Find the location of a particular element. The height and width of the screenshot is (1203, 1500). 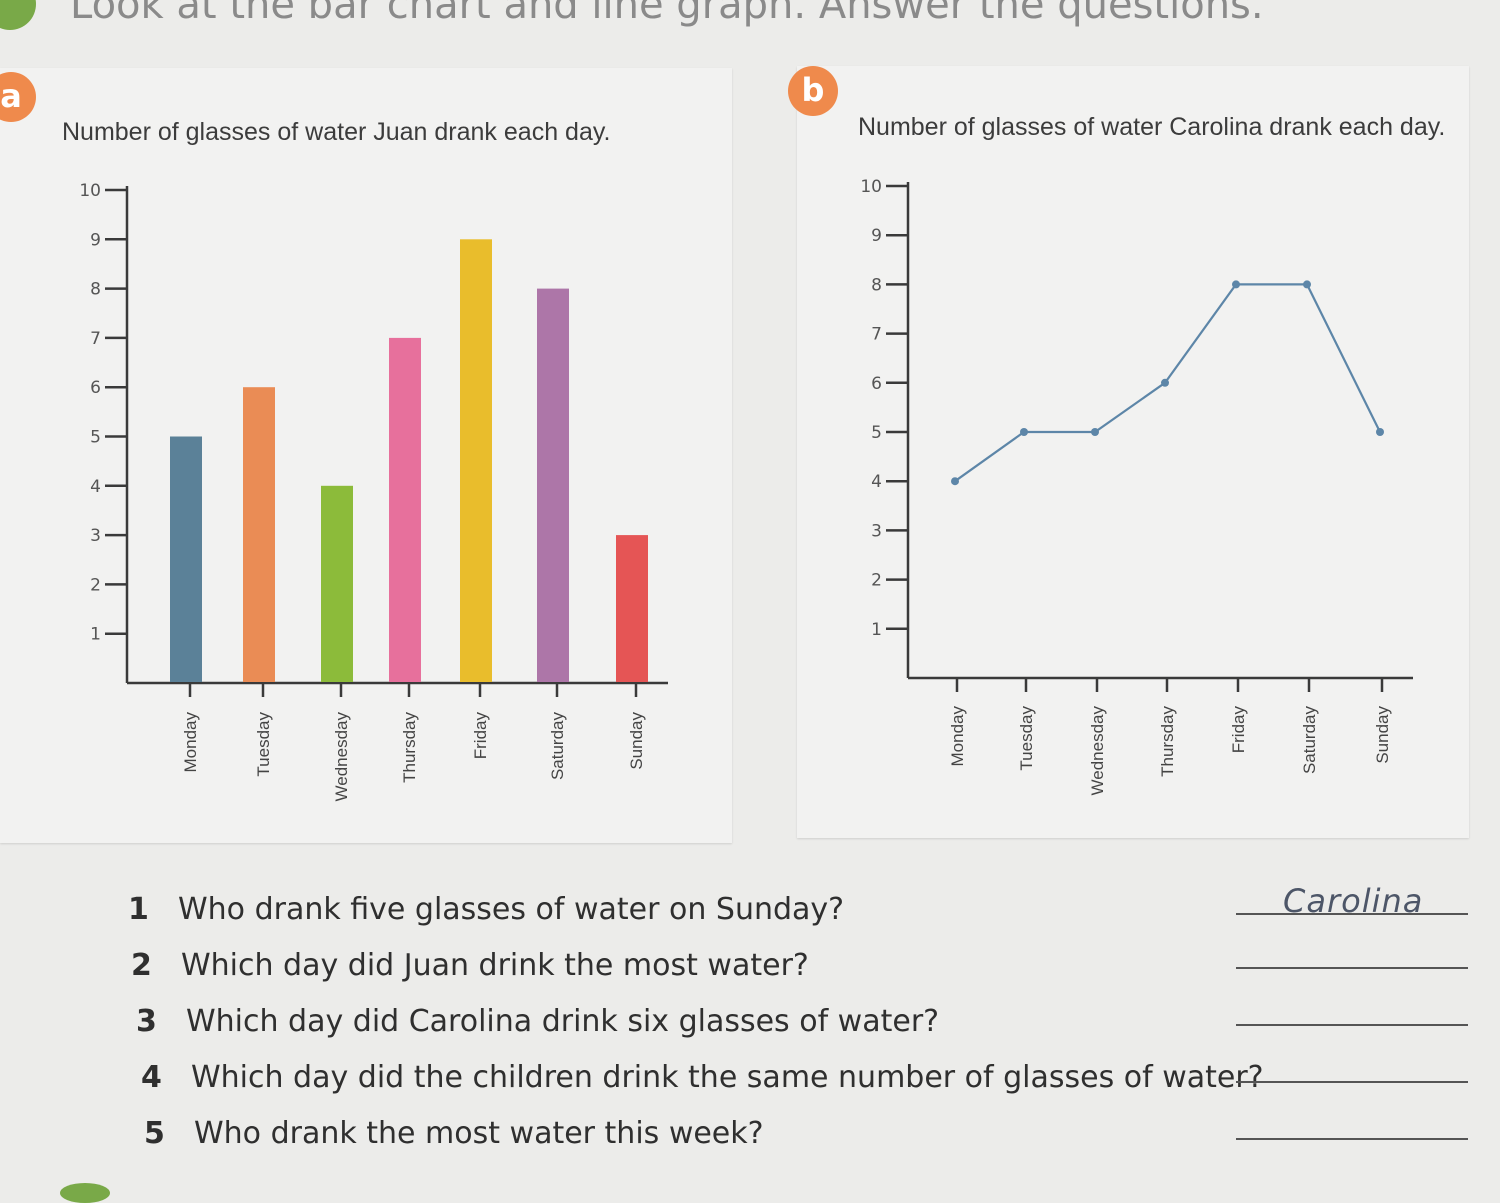

point-tuesday is located at coordinates (1024, 432).